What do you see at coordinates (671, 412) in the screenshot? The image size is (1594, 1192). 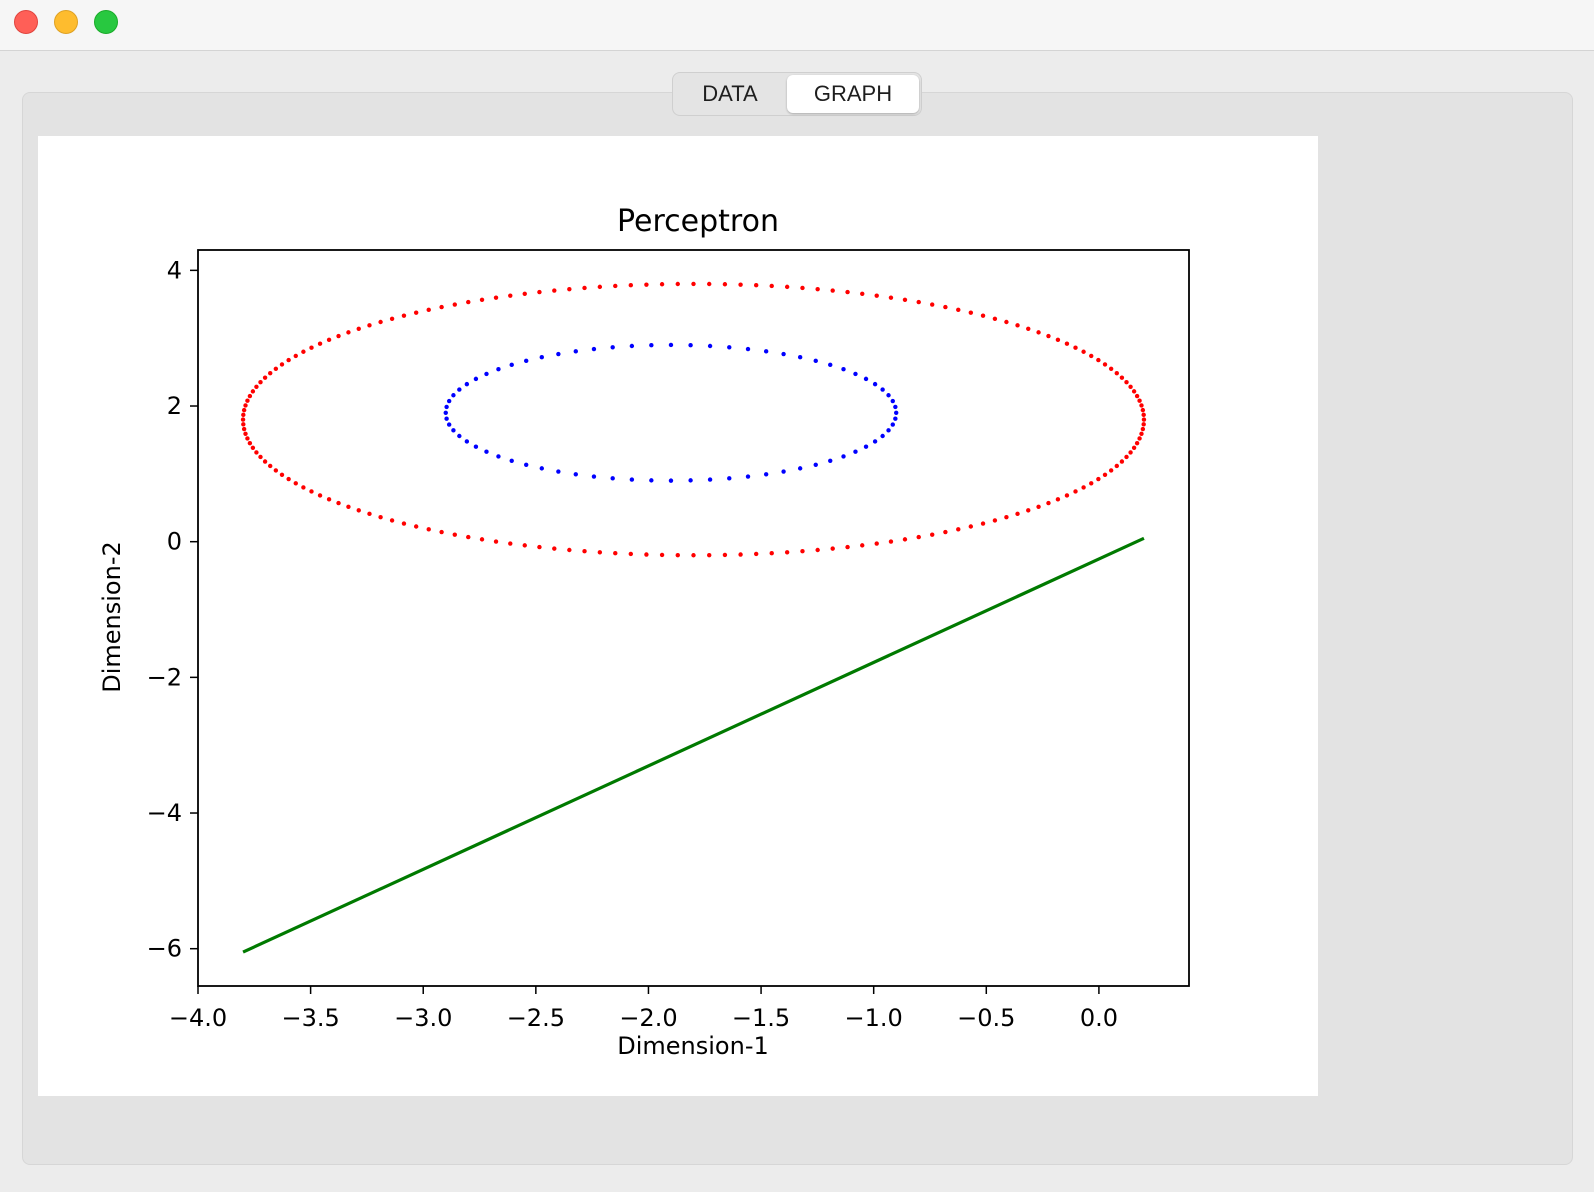 I see `series-1-points` at bounding box center [671, 412].